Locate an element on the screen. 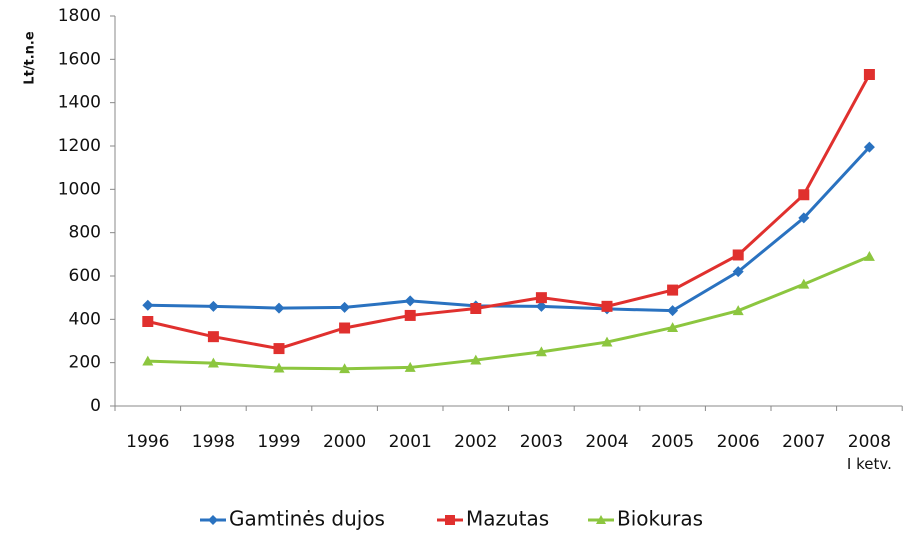 This screenshot has width=909, height=533. y-tick-label: 400 is located at coordinates (85, 319).